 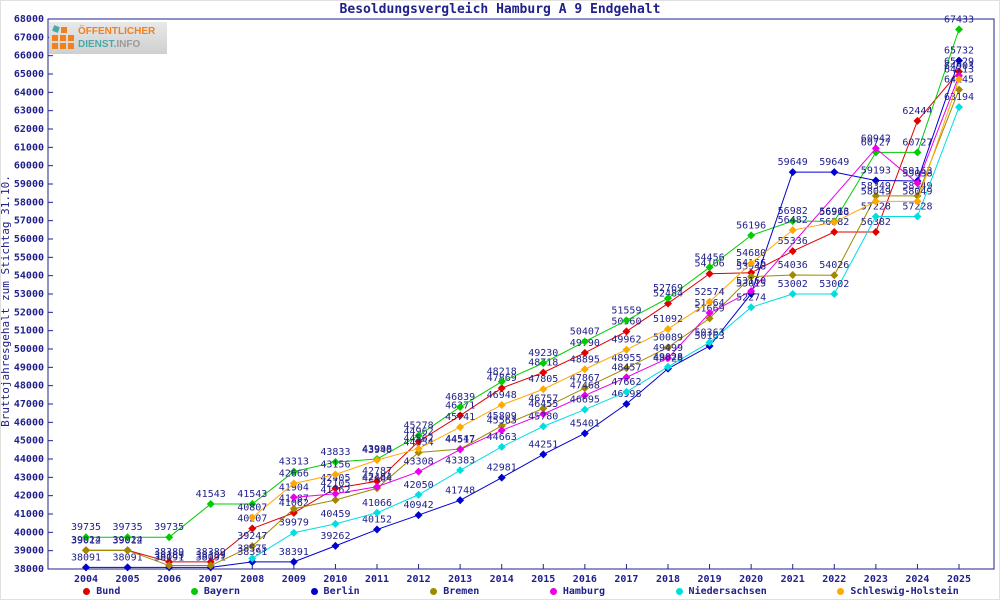 I want to click on legend-item-berlin: Berlin, so click(x=335, y=591).